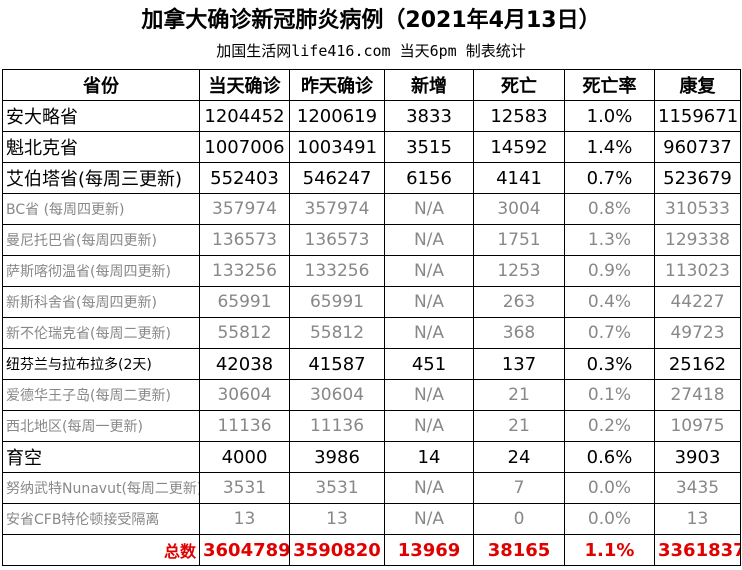 Image resolution: width=742 pixels, height=570 pixels. I want to click on table-cell: 0.9%, so click(609, 271).